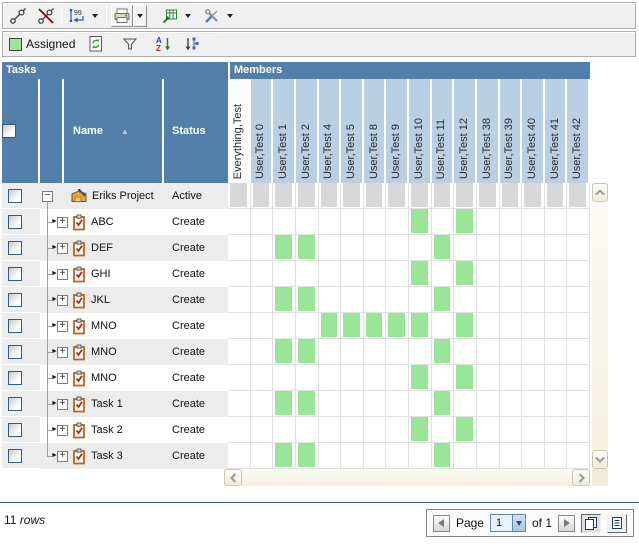  What do you see at coordinates (46, 16) in the screenshot?
I see `unassign-button` at bounding box center [46, 16].